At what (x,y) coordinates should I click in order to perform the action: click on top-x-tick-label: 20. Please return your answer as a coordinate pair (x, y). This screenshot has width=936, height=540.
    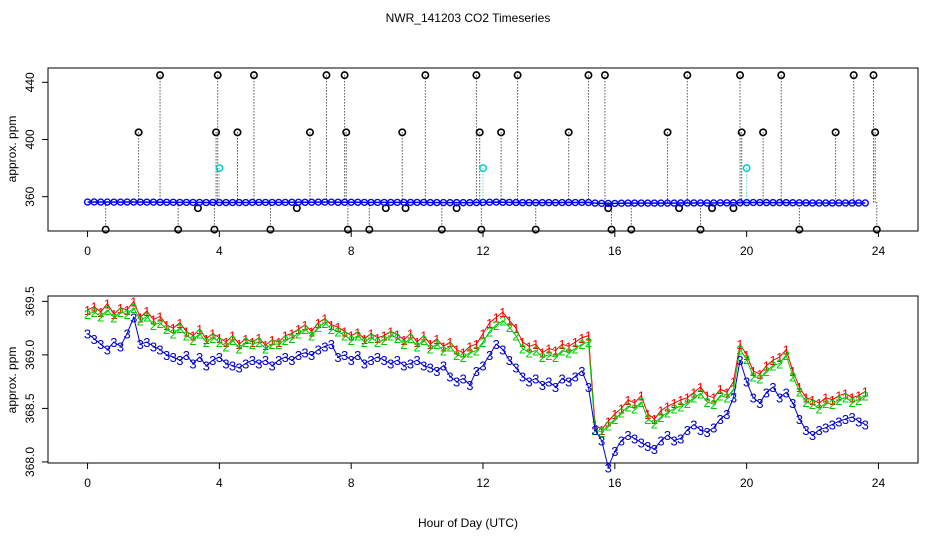
    Looking at the image, I should click on (747, 251).